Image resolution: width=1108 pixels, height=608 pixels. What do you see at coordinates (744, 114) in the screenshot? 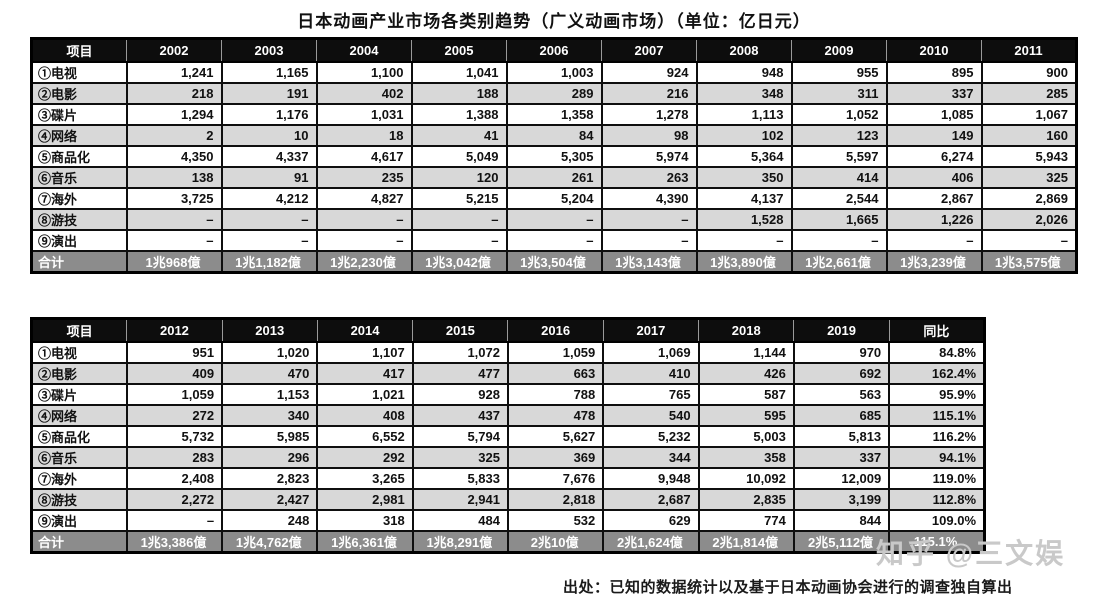
I see `data-cell: 1,113` at bounding box center [744, 114].